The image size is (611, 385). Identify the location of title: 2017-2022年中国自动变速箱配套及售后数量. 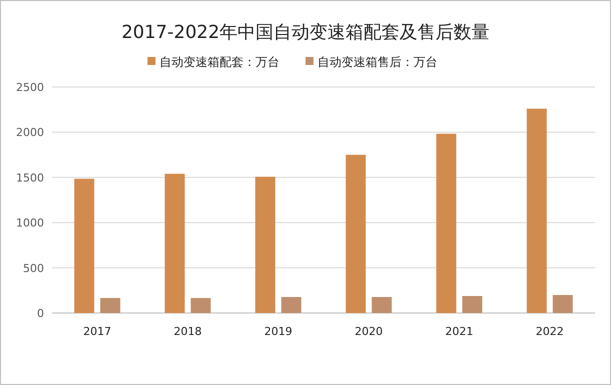
(305, 32).